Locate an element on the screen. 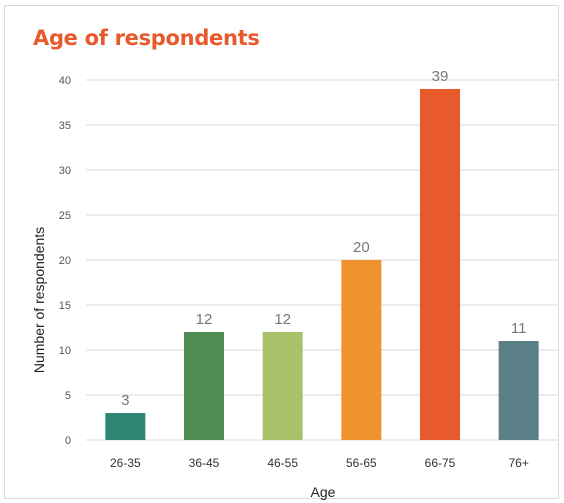  y-tick-label: 0 is located at coordinates (68, 441).